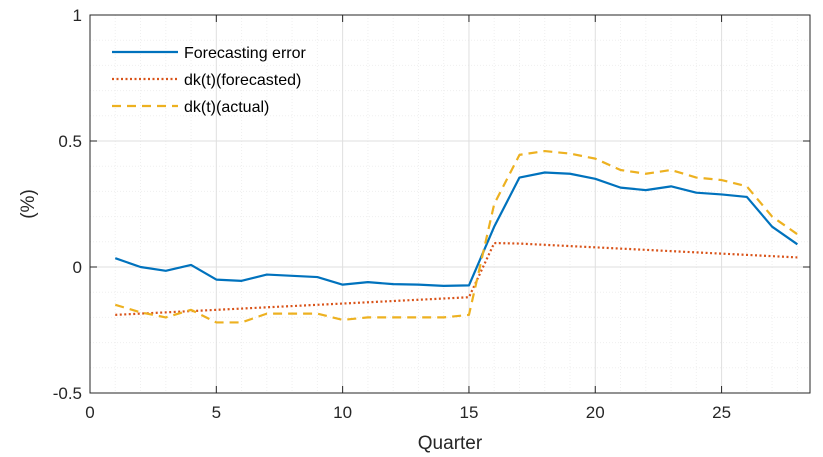 The image size is (823, 457). Describe the element at coordinates (89, 412) in the screenshot. I see `x-tick-label: 0` at that location.